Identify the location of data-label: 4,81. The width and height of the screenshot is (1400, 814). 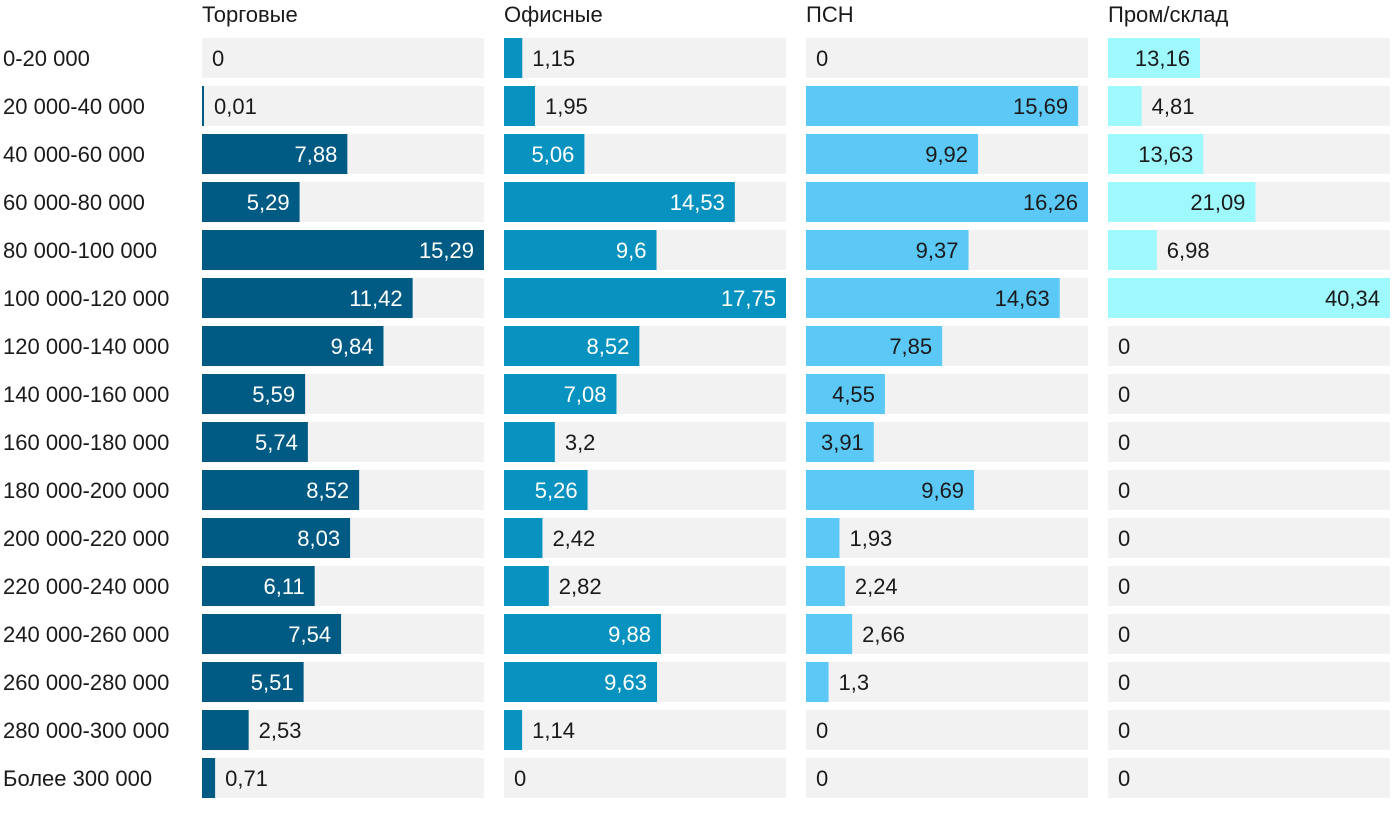
(1173, 106).